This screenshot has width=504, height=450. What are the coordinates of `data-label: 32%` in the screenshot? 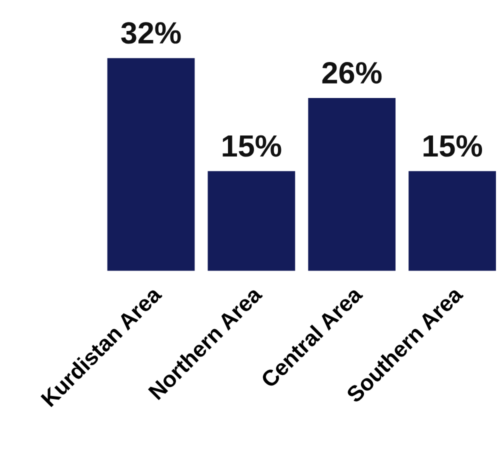 It's located at (151, 33).